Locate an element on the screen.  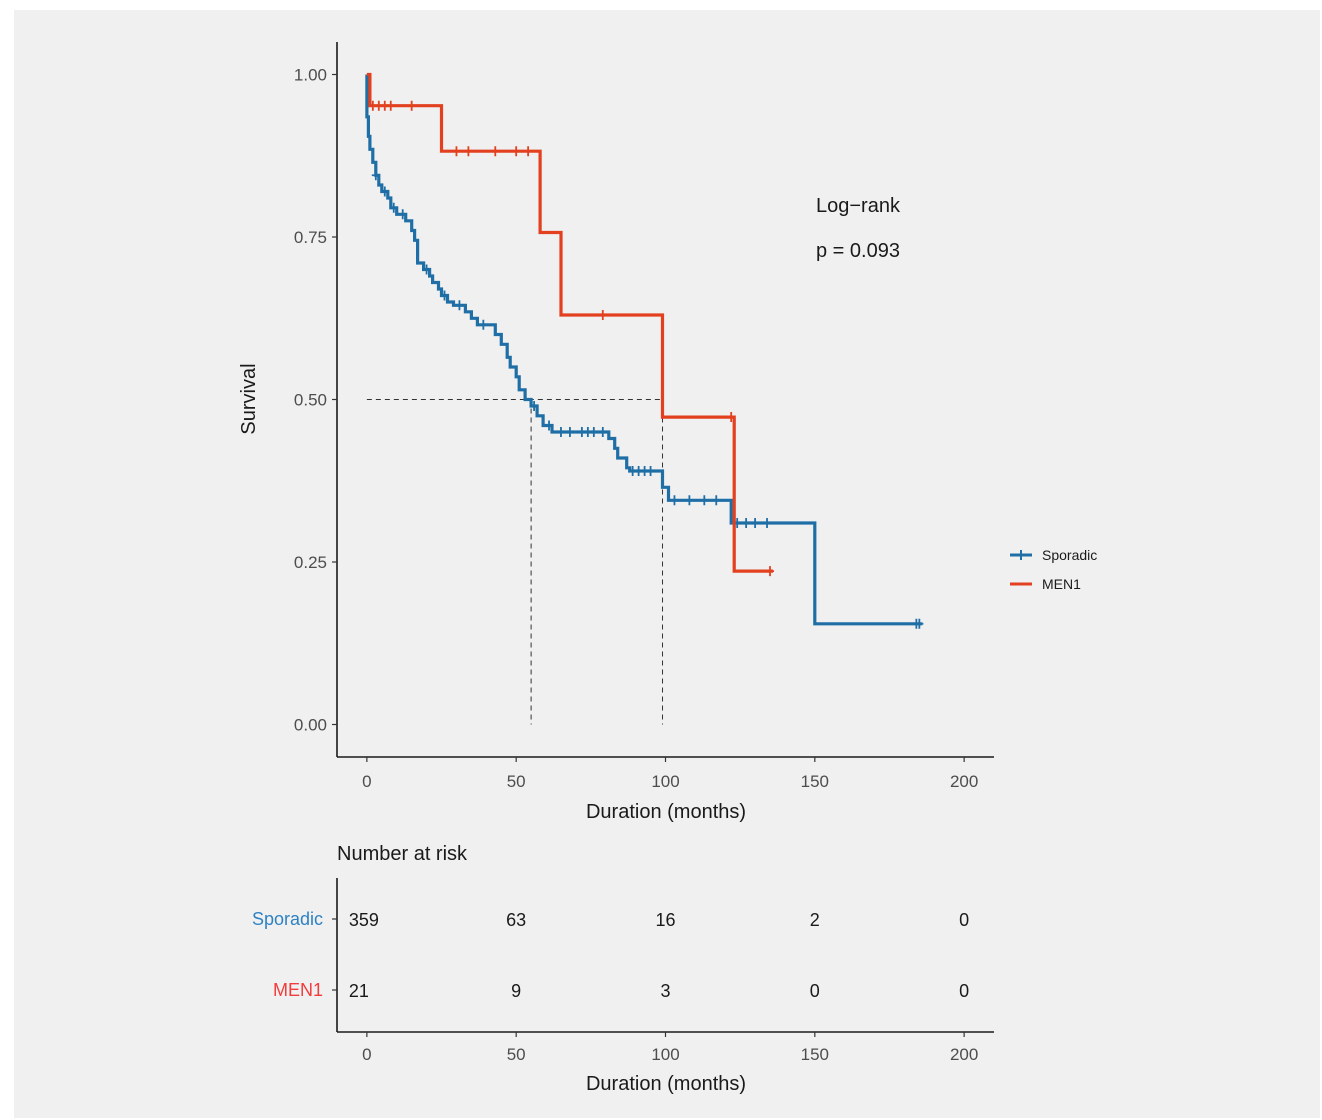
risk-cell: 2 is located at coordinates (815, 920).